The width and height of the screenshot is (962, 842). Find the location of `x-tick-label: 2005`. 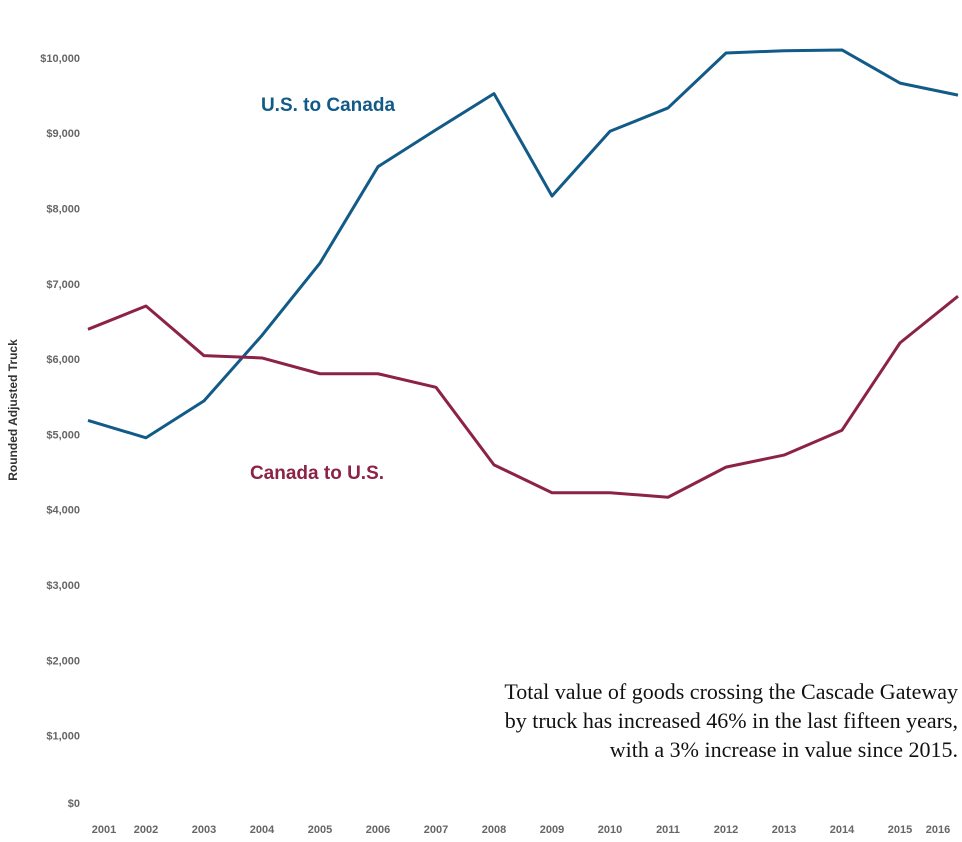

x-tick-label: 2005 is located at coordinates (320, 830).